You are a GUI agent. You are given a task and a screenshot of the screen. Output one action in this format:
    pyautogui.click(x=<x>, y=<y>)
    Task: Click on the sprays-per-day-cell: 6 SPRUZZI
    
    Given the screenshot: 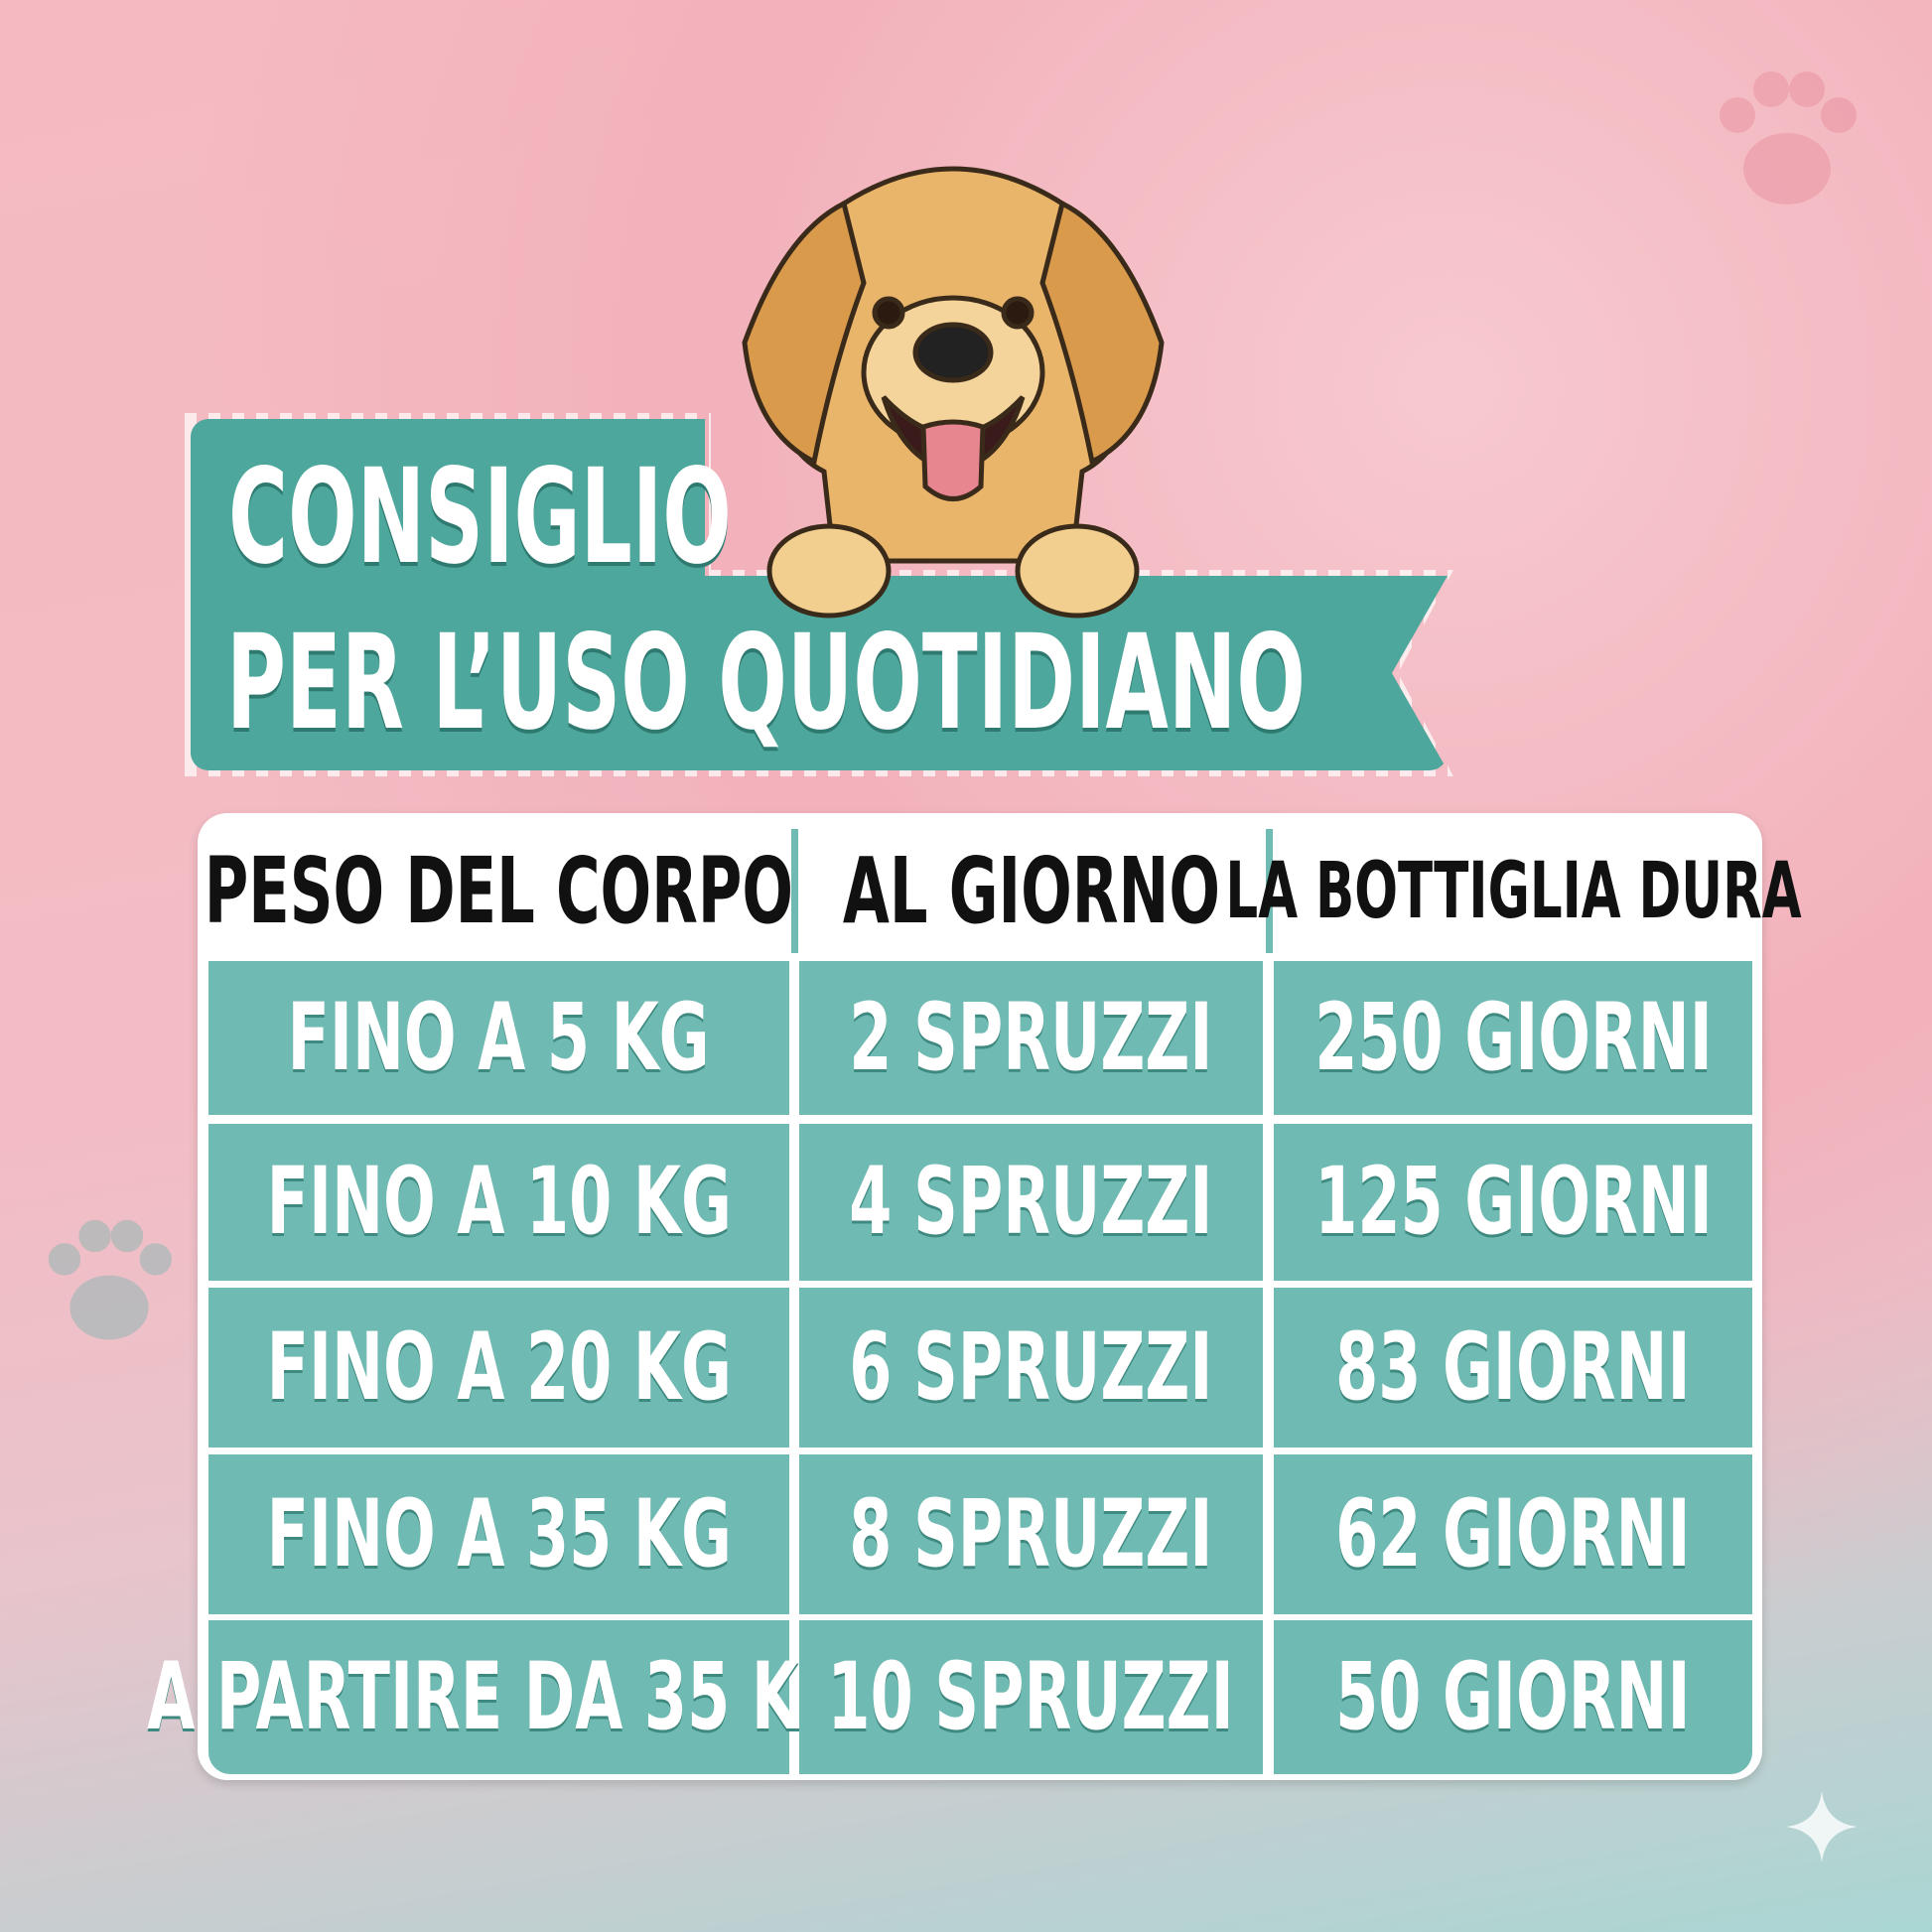 What is the action you would take?
    pyautogui.click(x=1031, y=1368)
    